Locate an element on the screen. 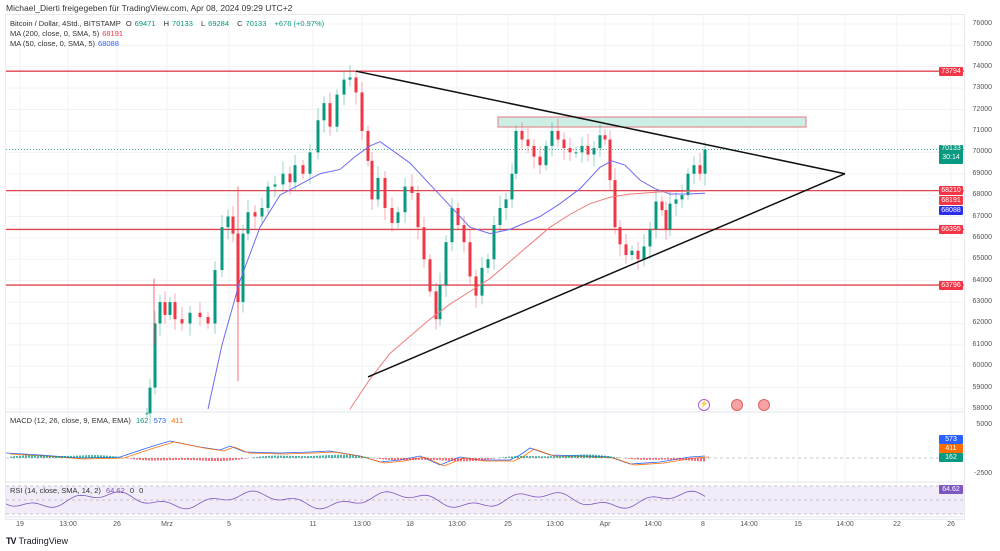 This screenshot has height=551, width=1000. macd-line is located at coordinates (355, 453).